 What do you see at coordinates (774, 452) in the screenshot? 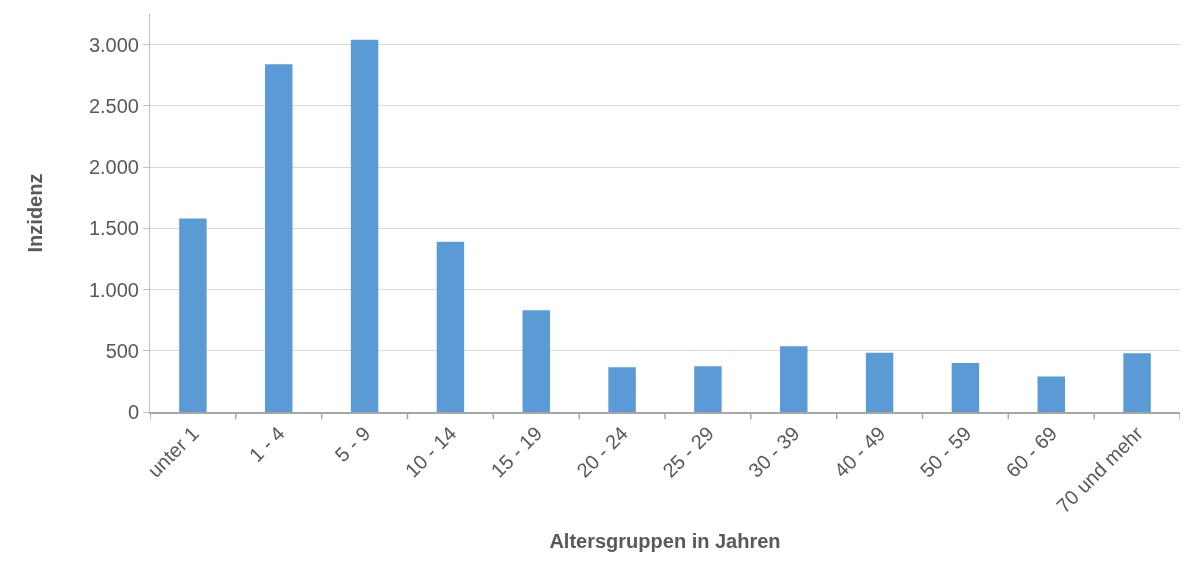
I see `x-tick-label: 30 - 39` at bounding box center [774, 452].